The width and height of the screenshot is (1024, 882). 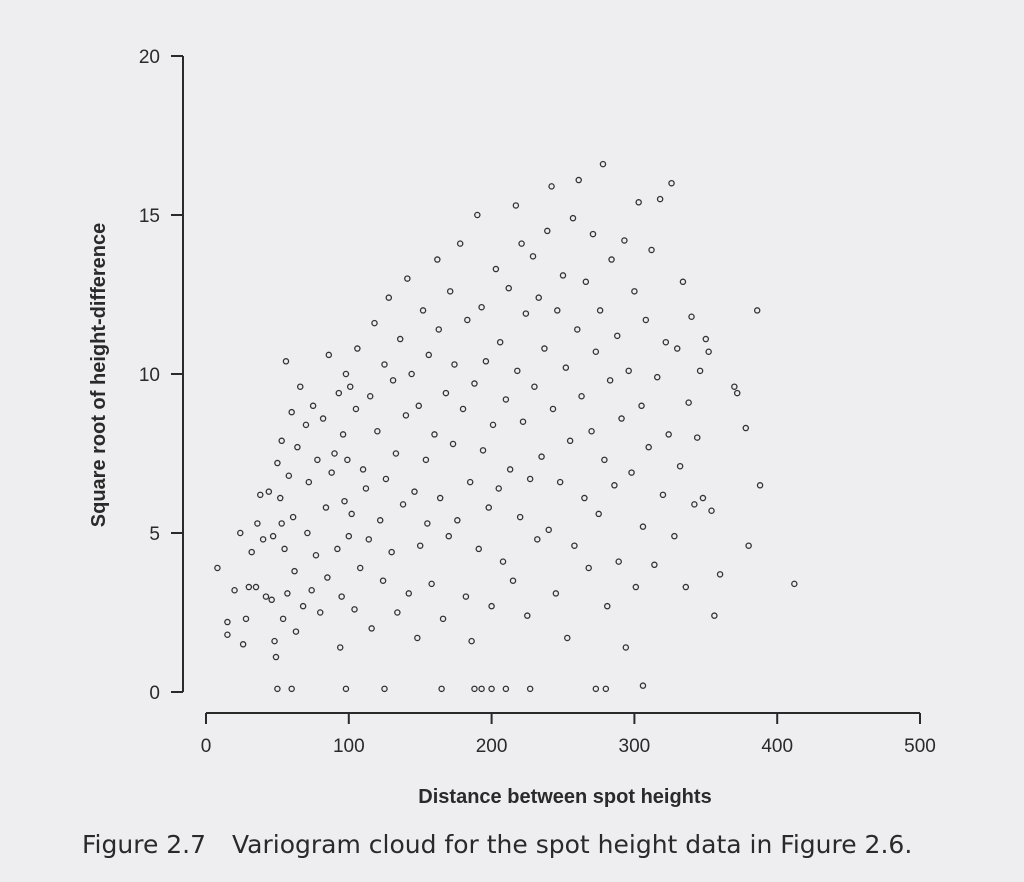 I want to click on y-tick-label: 0, so click(x=154, y=693).